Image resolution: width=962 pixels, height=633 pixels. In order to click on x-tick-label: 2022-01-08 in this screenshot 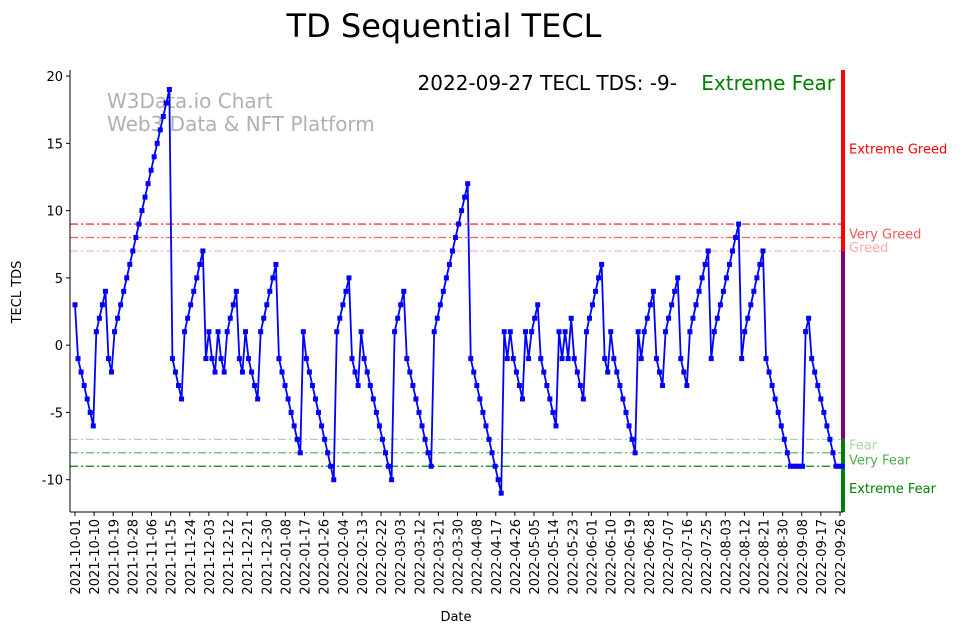, I will do `click(286, 557)`.